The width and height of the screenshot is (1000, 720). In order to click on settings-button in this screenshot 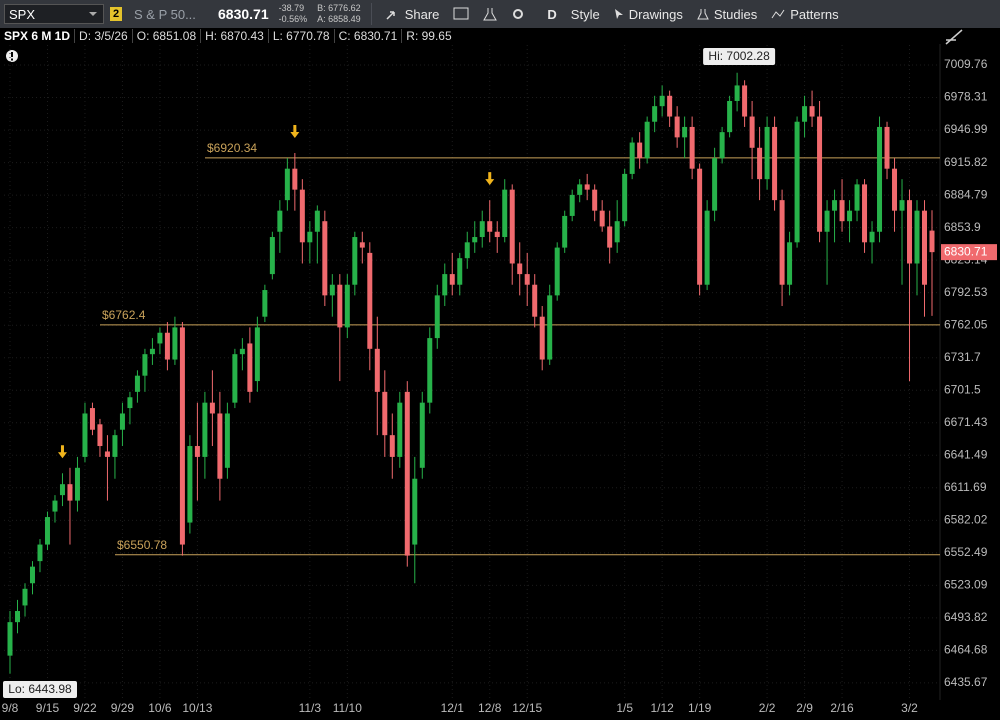, I will do `click(518, 14)`.